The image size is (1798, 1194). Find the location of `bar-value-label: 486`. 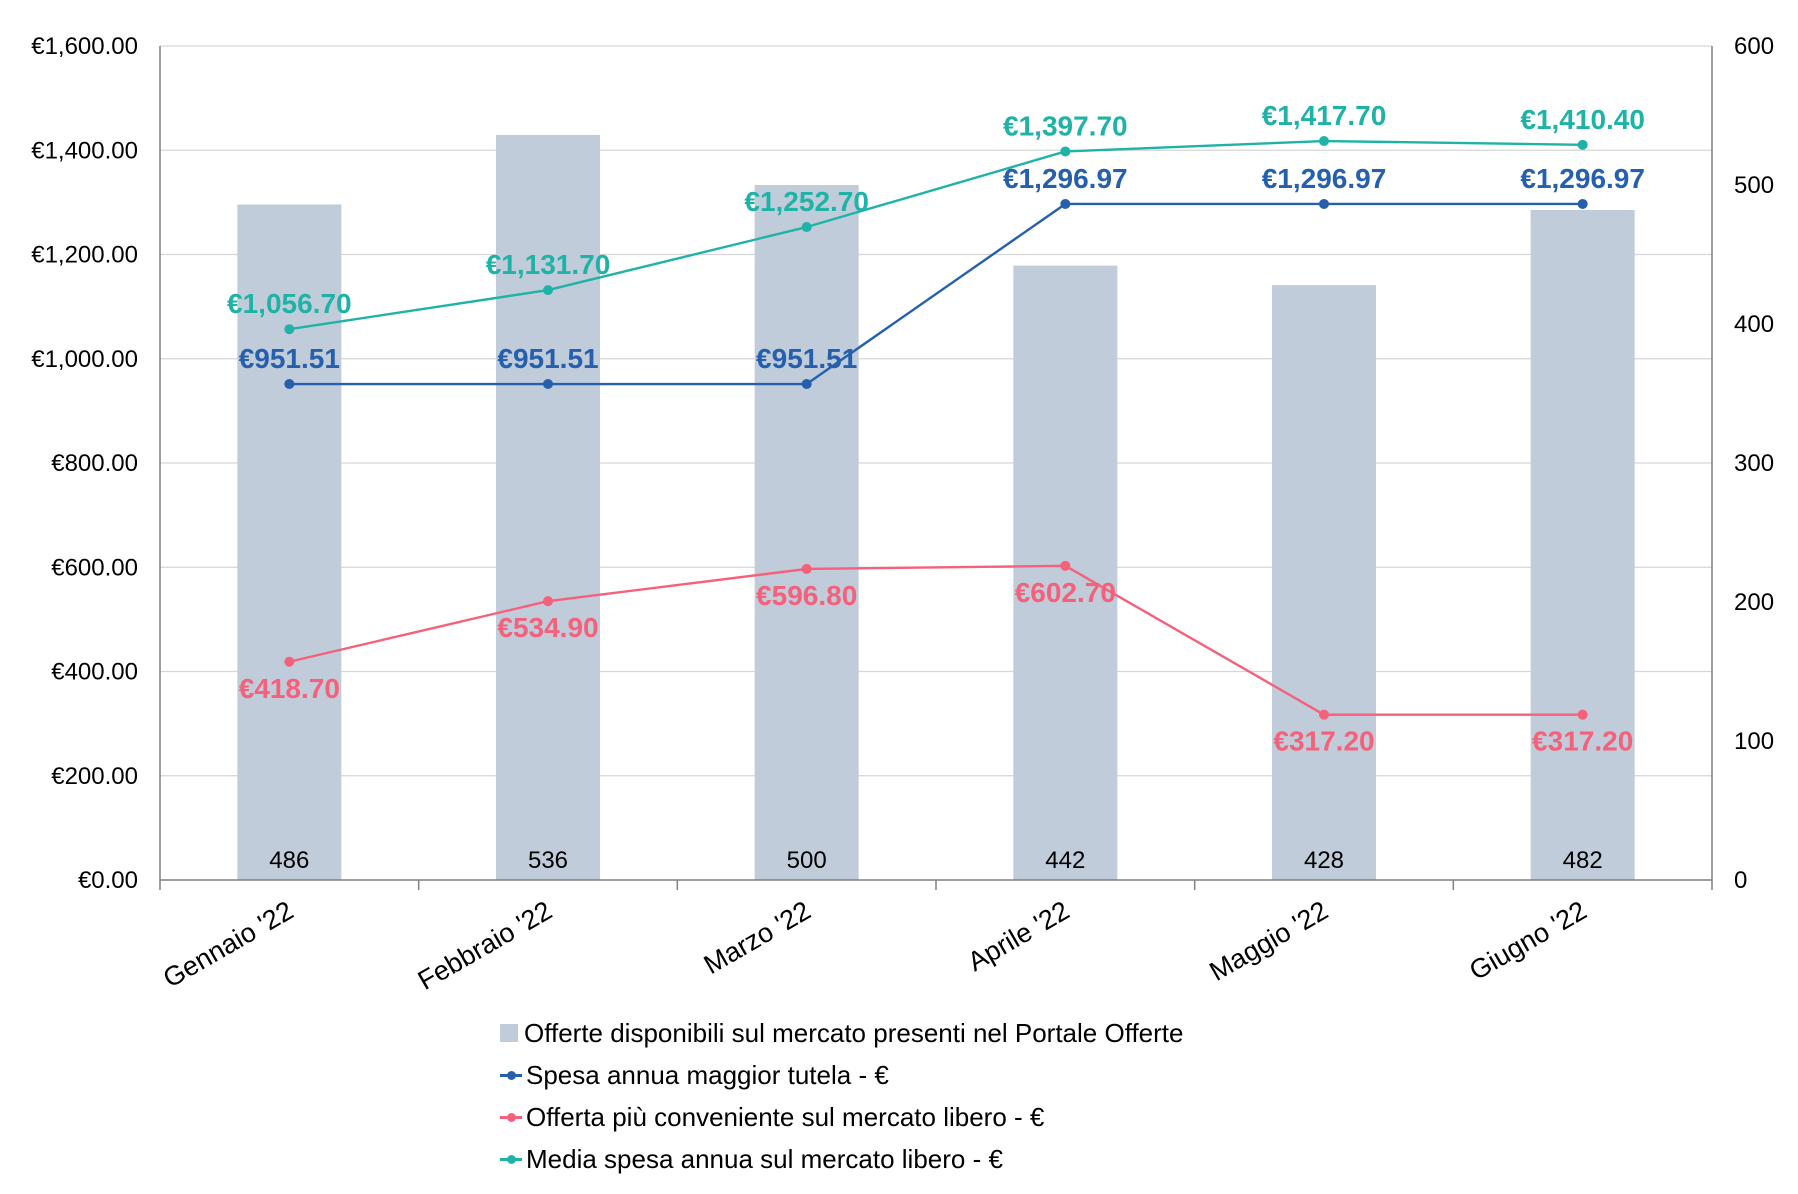

bar-value-label: 486 is located at coordinates (289, 860).